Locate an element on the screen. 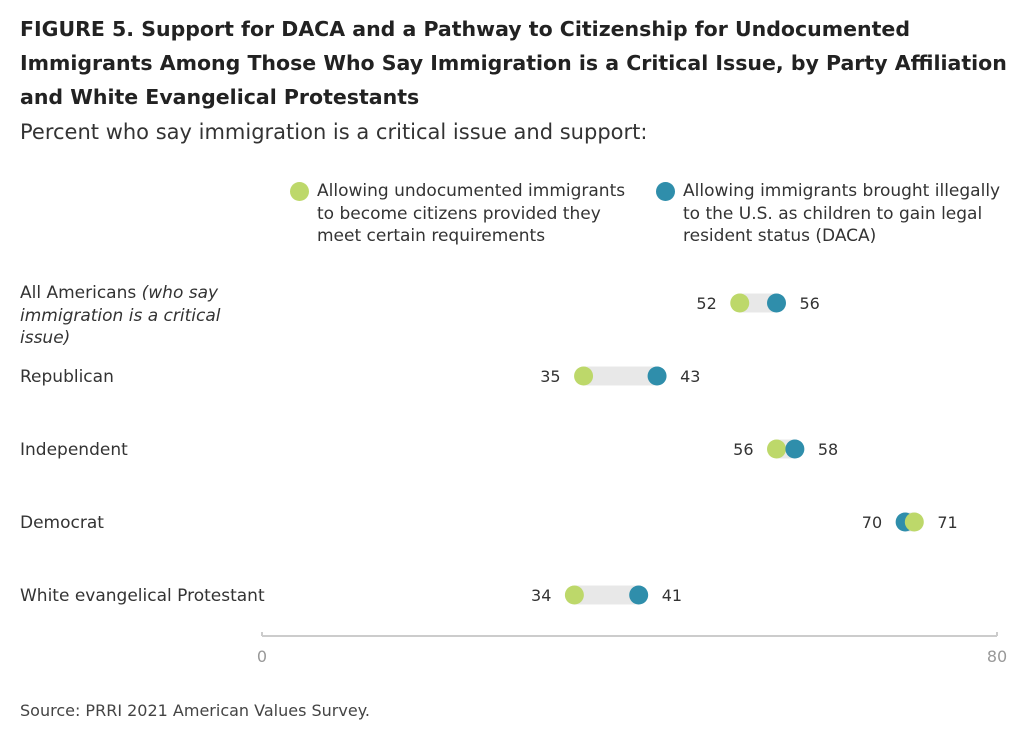  data-label: 35 is located at coordinates (550, 376).